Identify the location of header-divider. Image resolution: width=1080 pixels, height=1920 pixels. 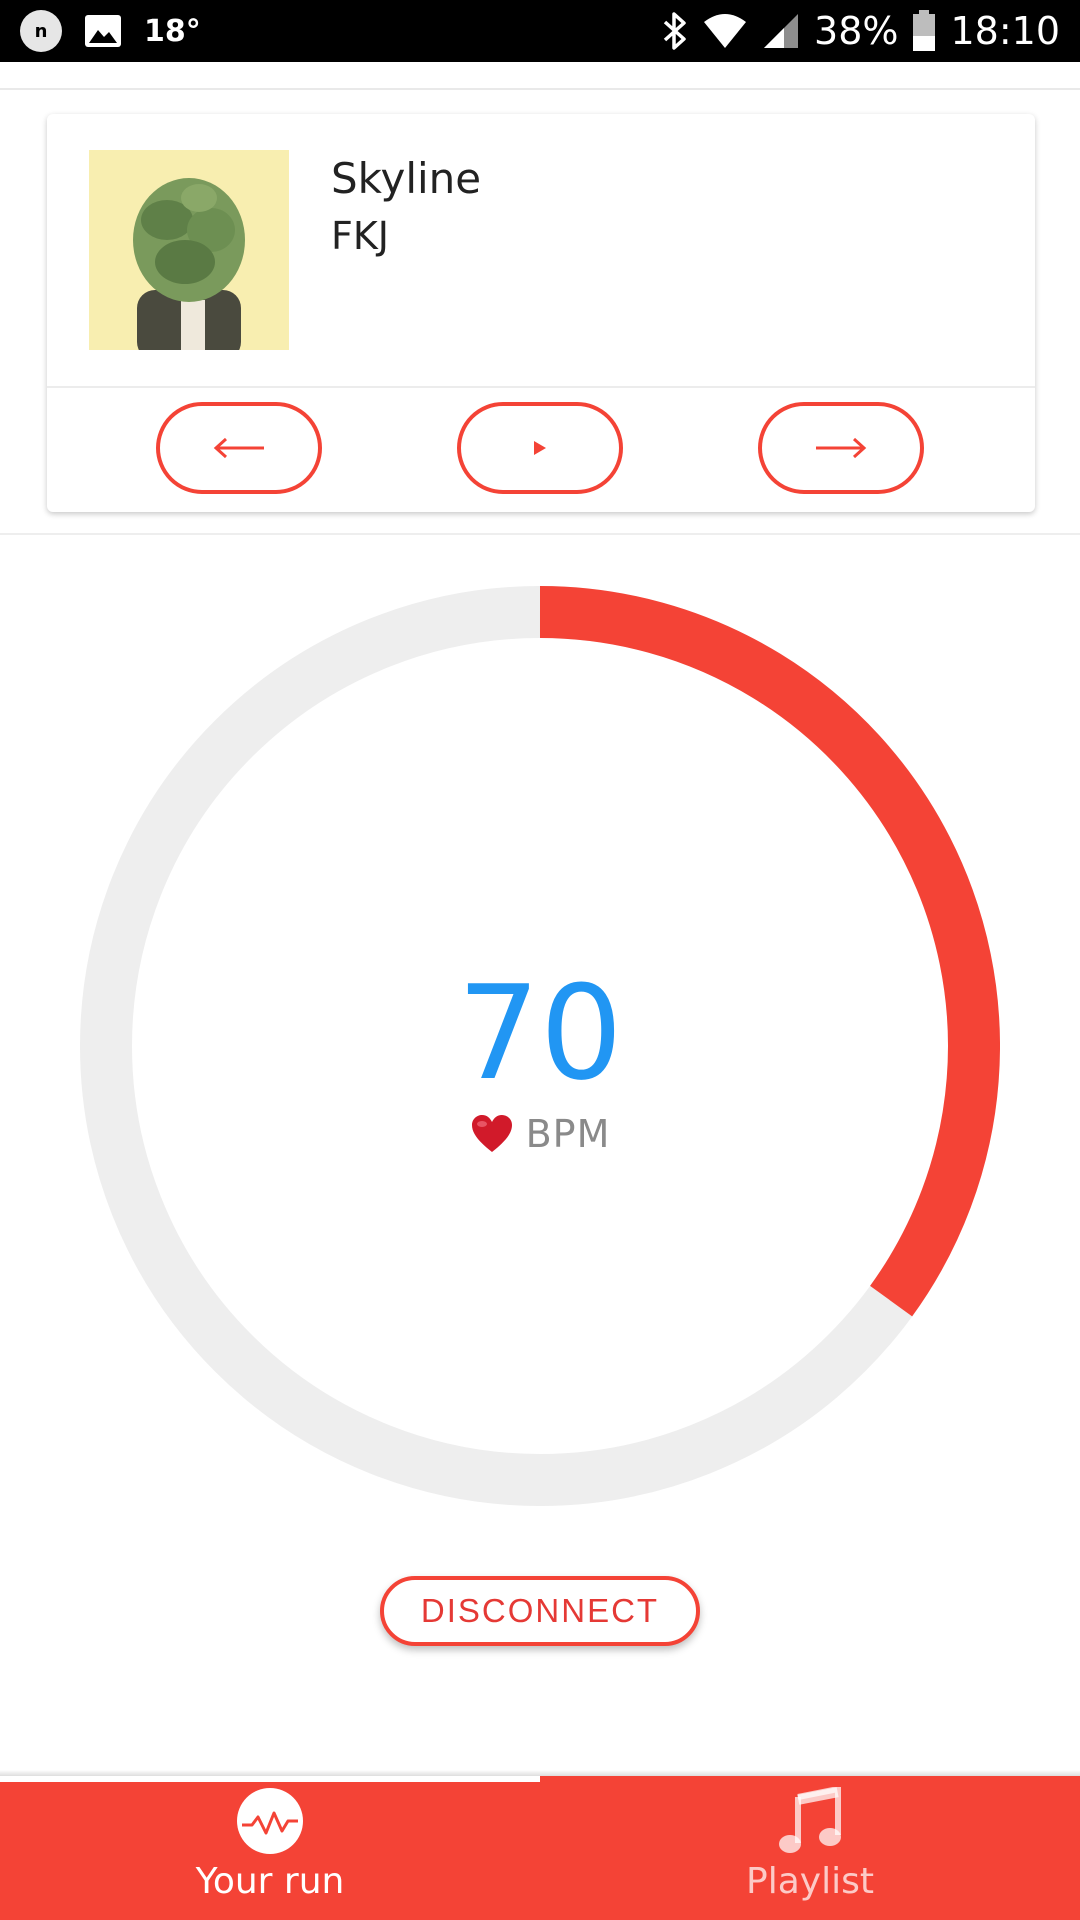
(540, 89).